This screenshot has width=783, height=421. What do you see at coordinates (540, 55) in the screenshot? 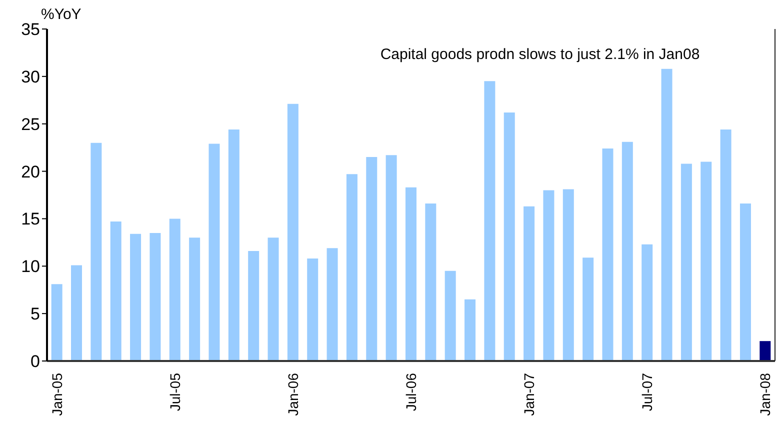
I see `annotation: Capital goods prodn slows to just 2.1% in Jan08` at bounding box center [540, 55].